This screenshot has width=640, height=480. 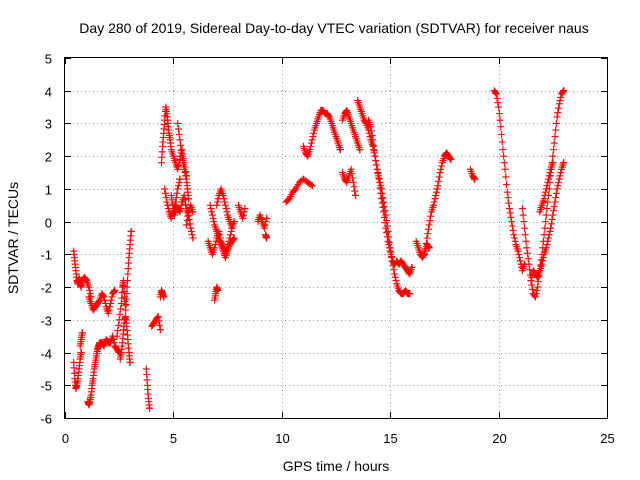 I want to click on y-tick-labels: -6 -5 -4 -3 -2 -1 0 1 2 3 4 5, so click(x=46, y=239).